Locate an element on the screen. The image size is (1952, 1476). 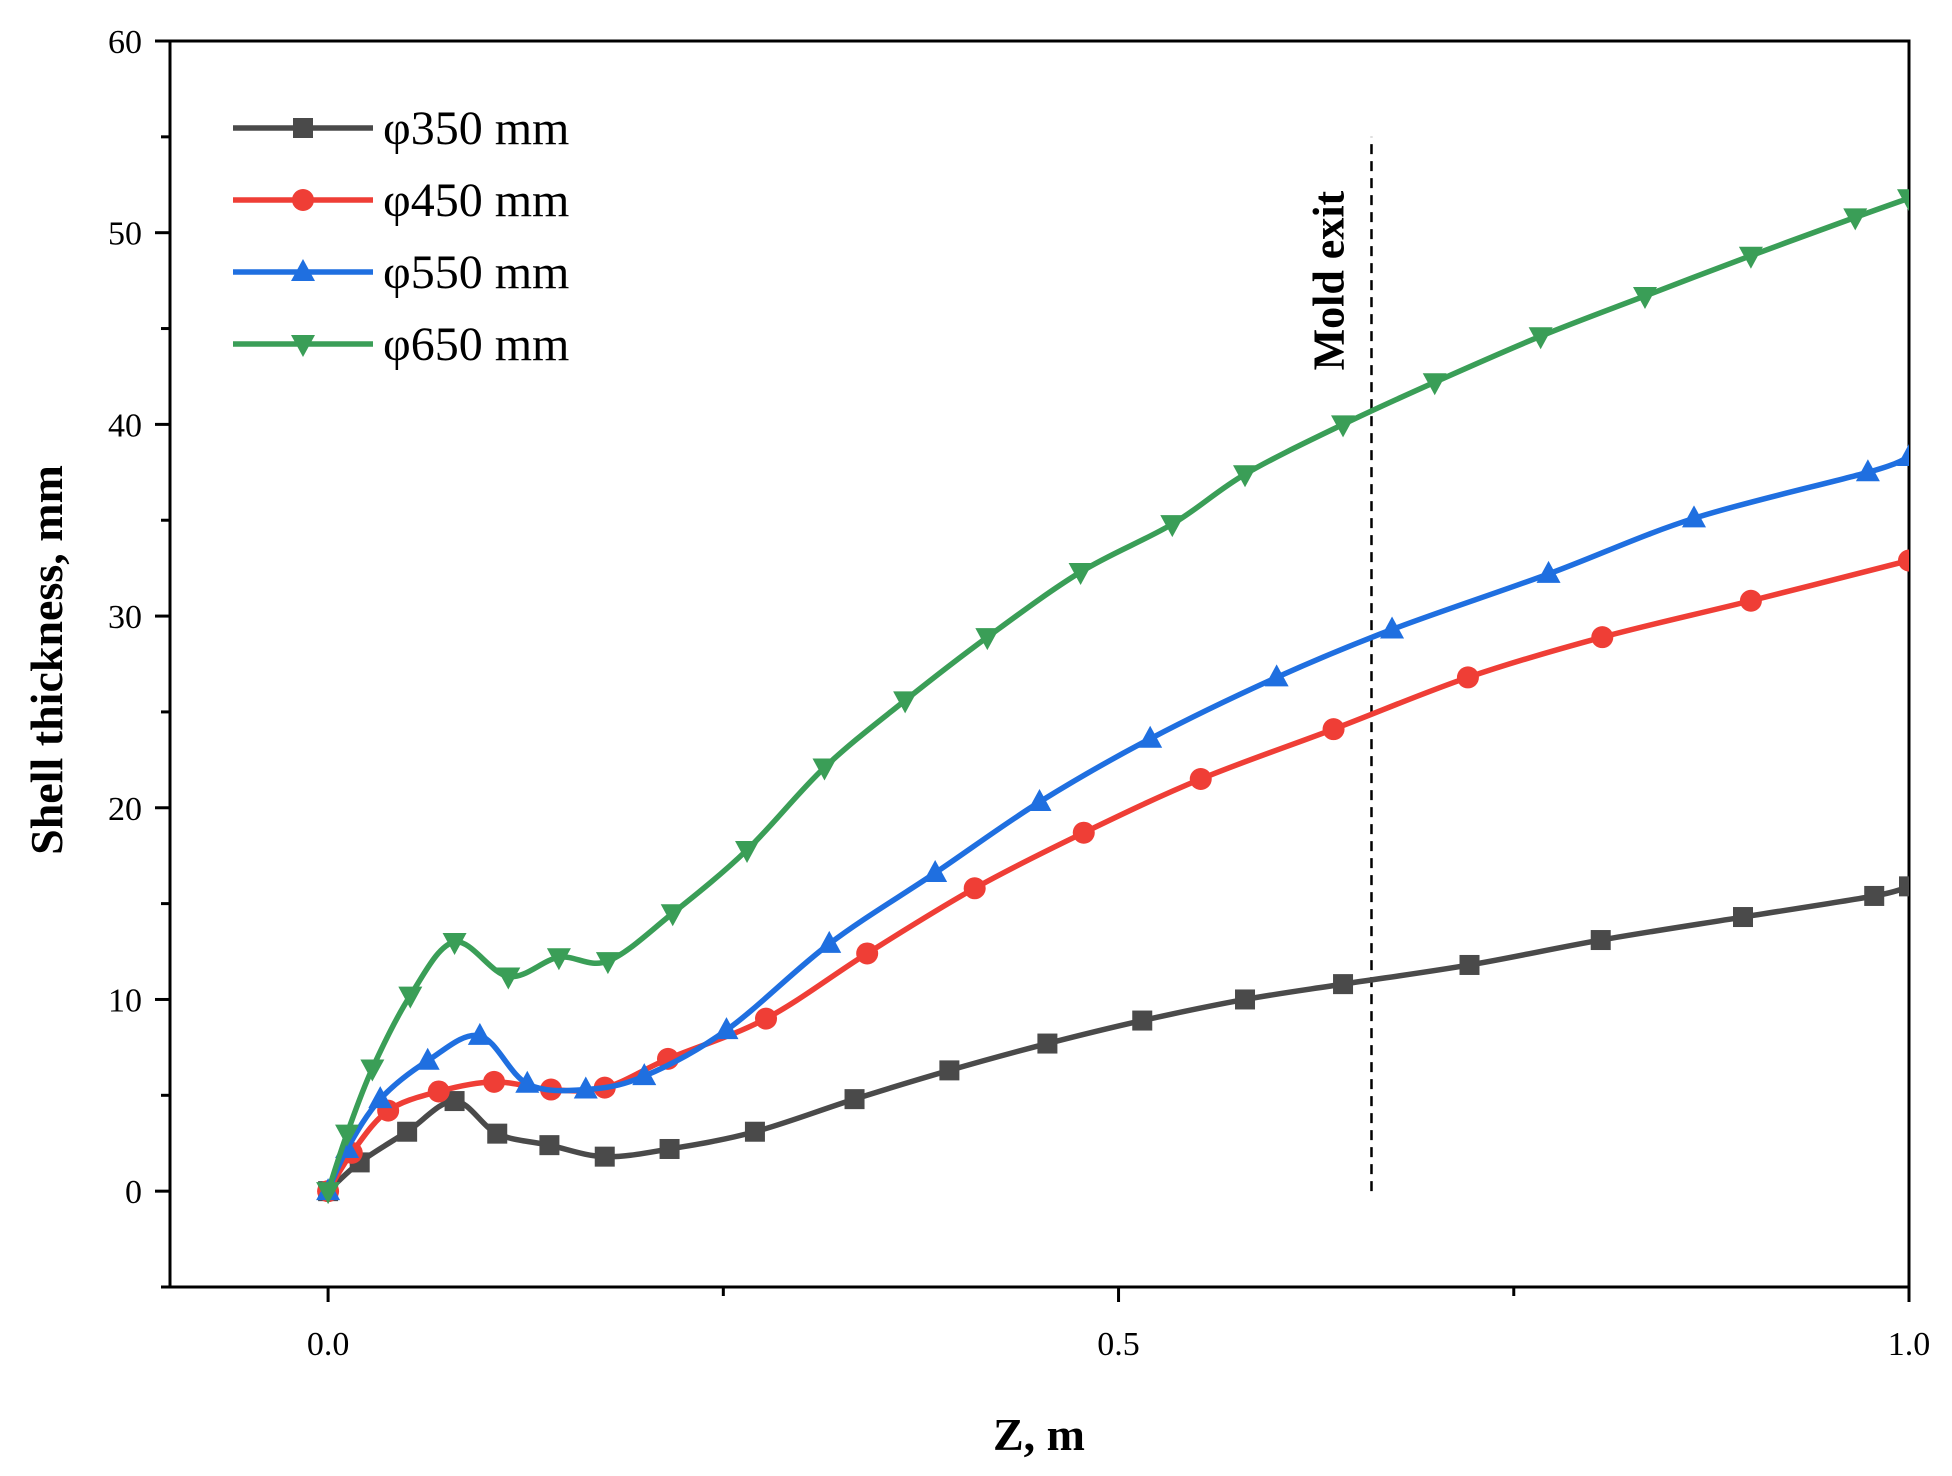
x-tick-label: 0.0 is located at coordinates (328, 1344).